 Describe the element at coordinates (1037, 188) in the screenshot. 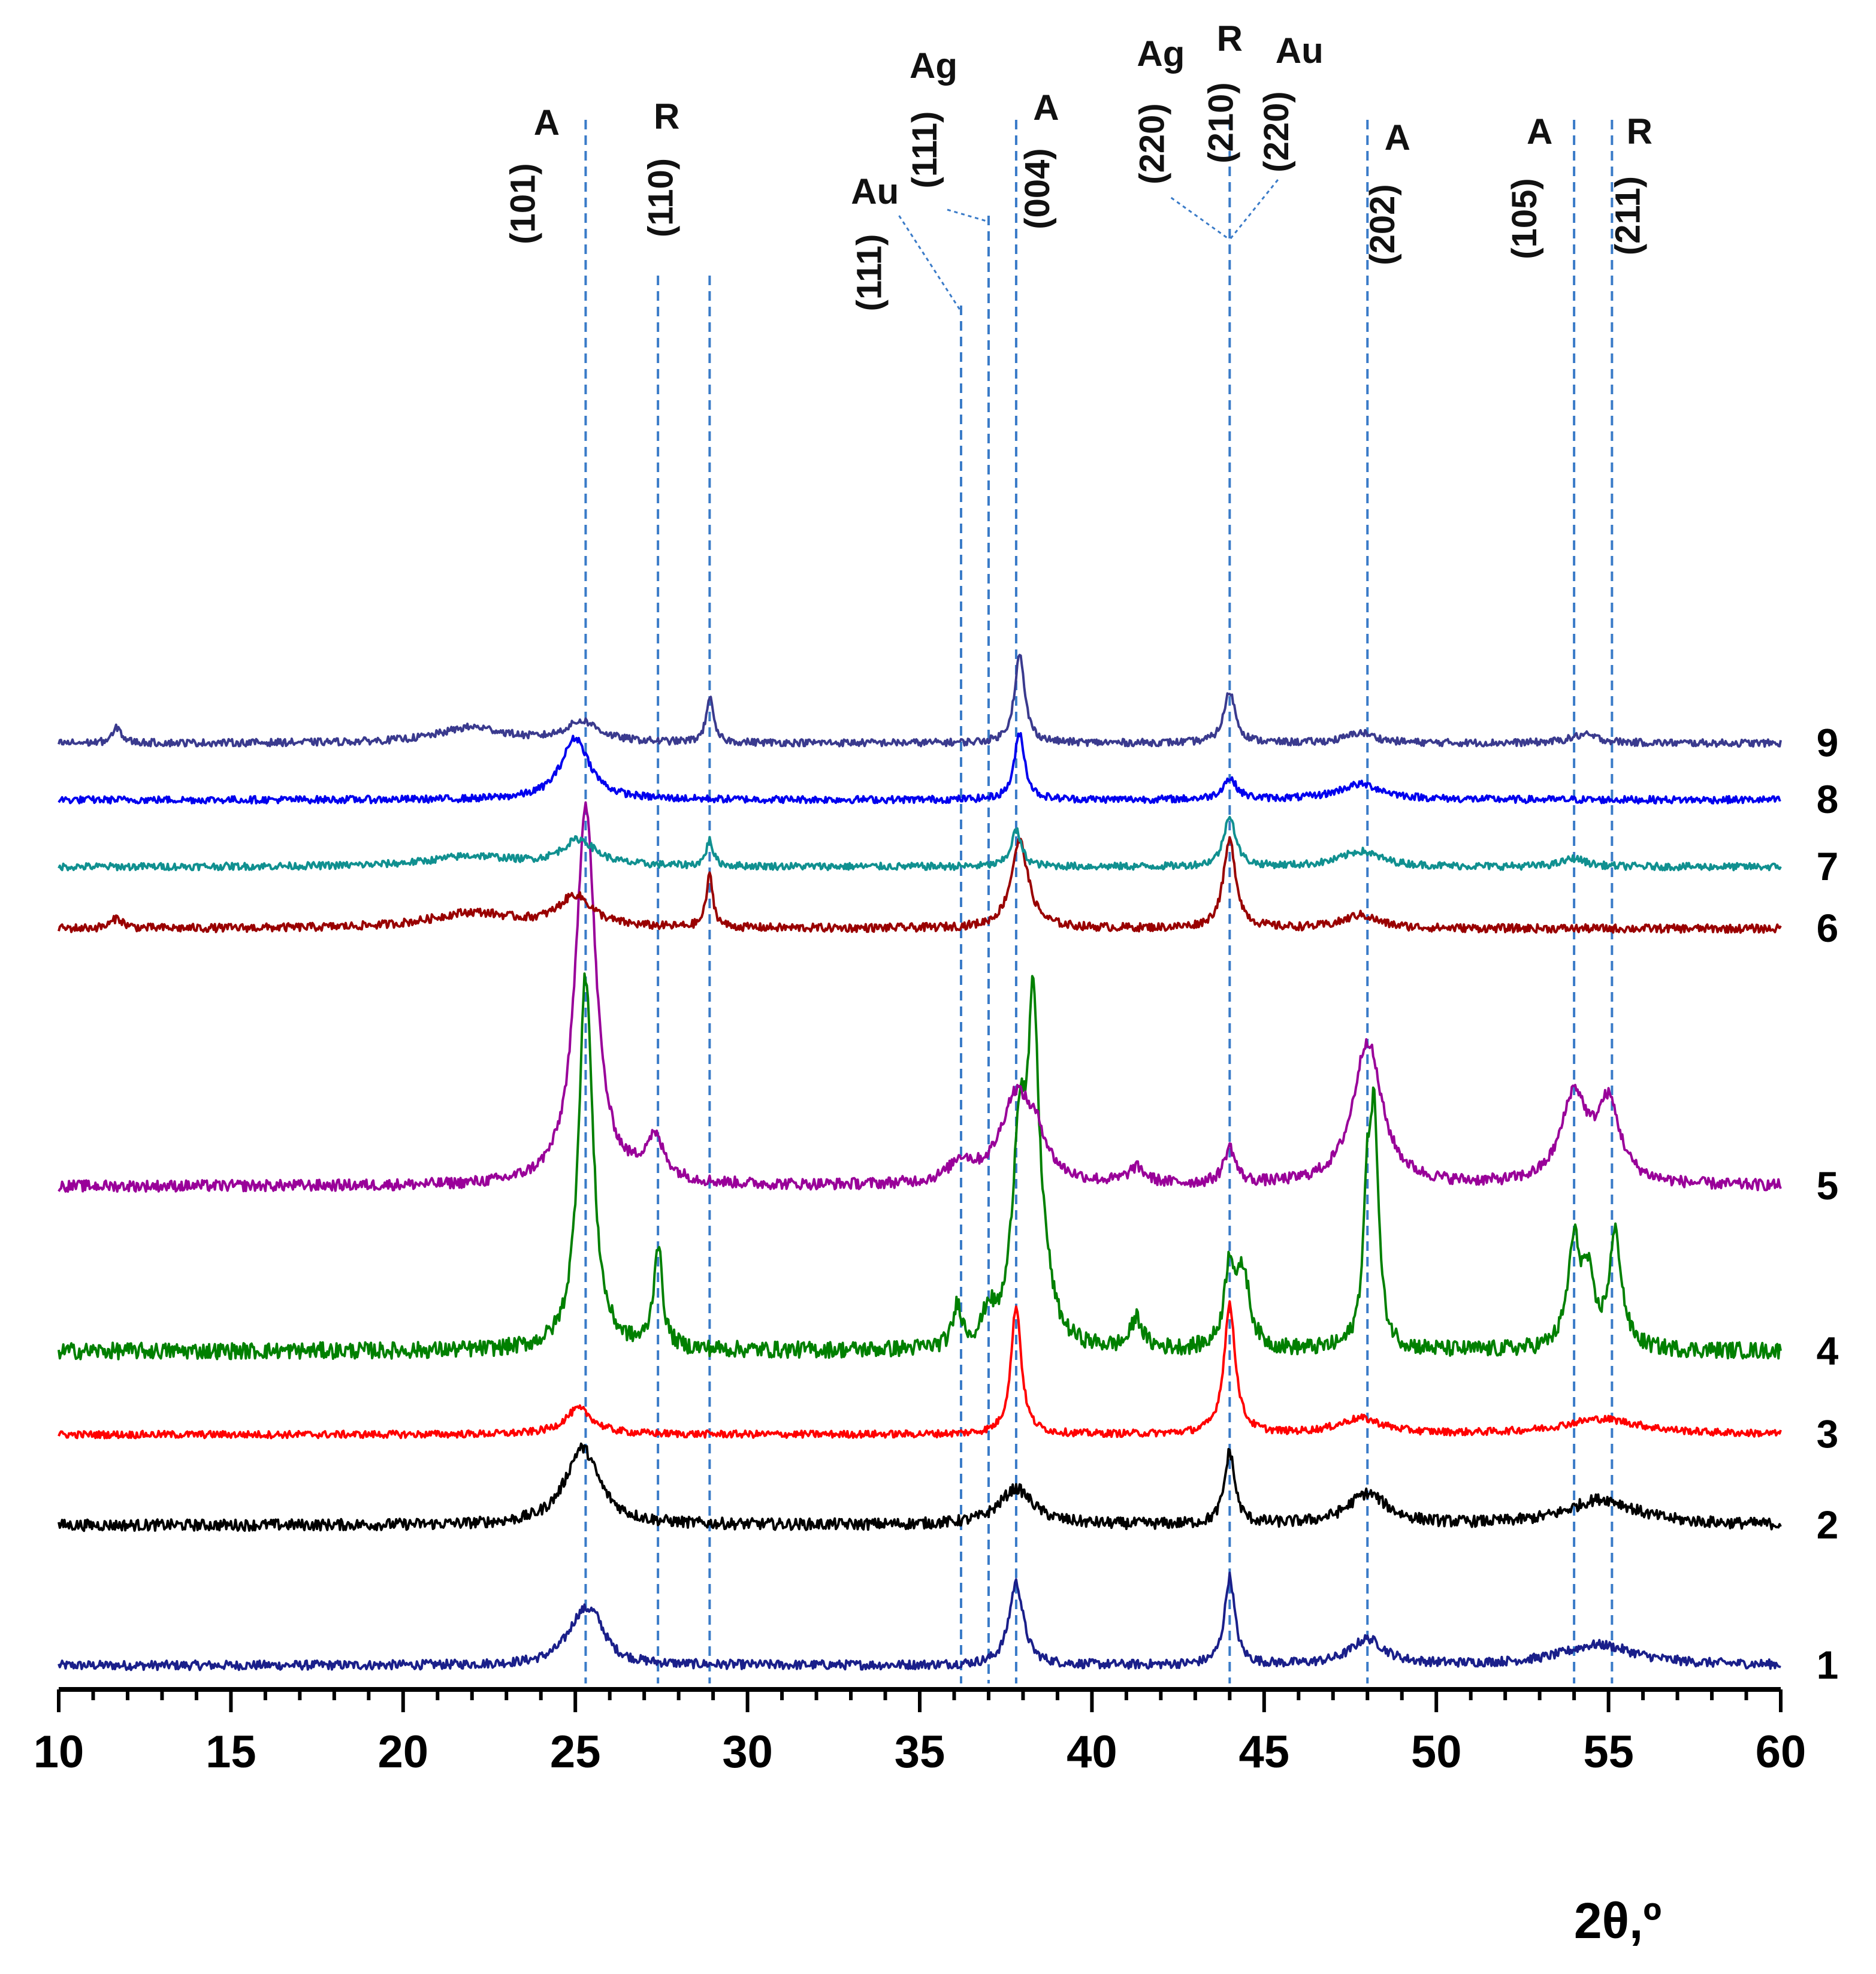

I see `miller-index-label: (004)` at that location.